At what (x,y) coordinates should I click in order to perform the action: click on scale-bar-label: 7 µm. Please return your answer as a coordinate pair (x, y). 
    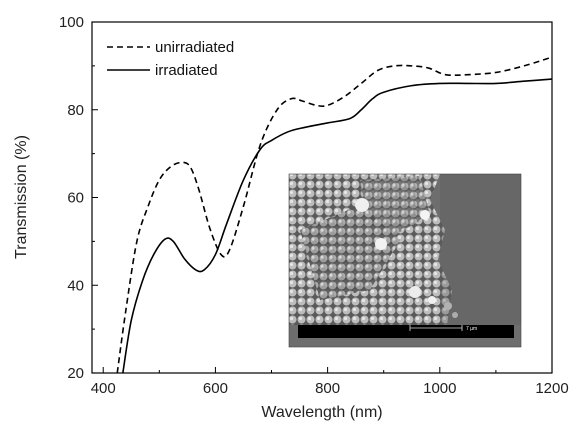
    Looking at the image, I should click on (471, 329).